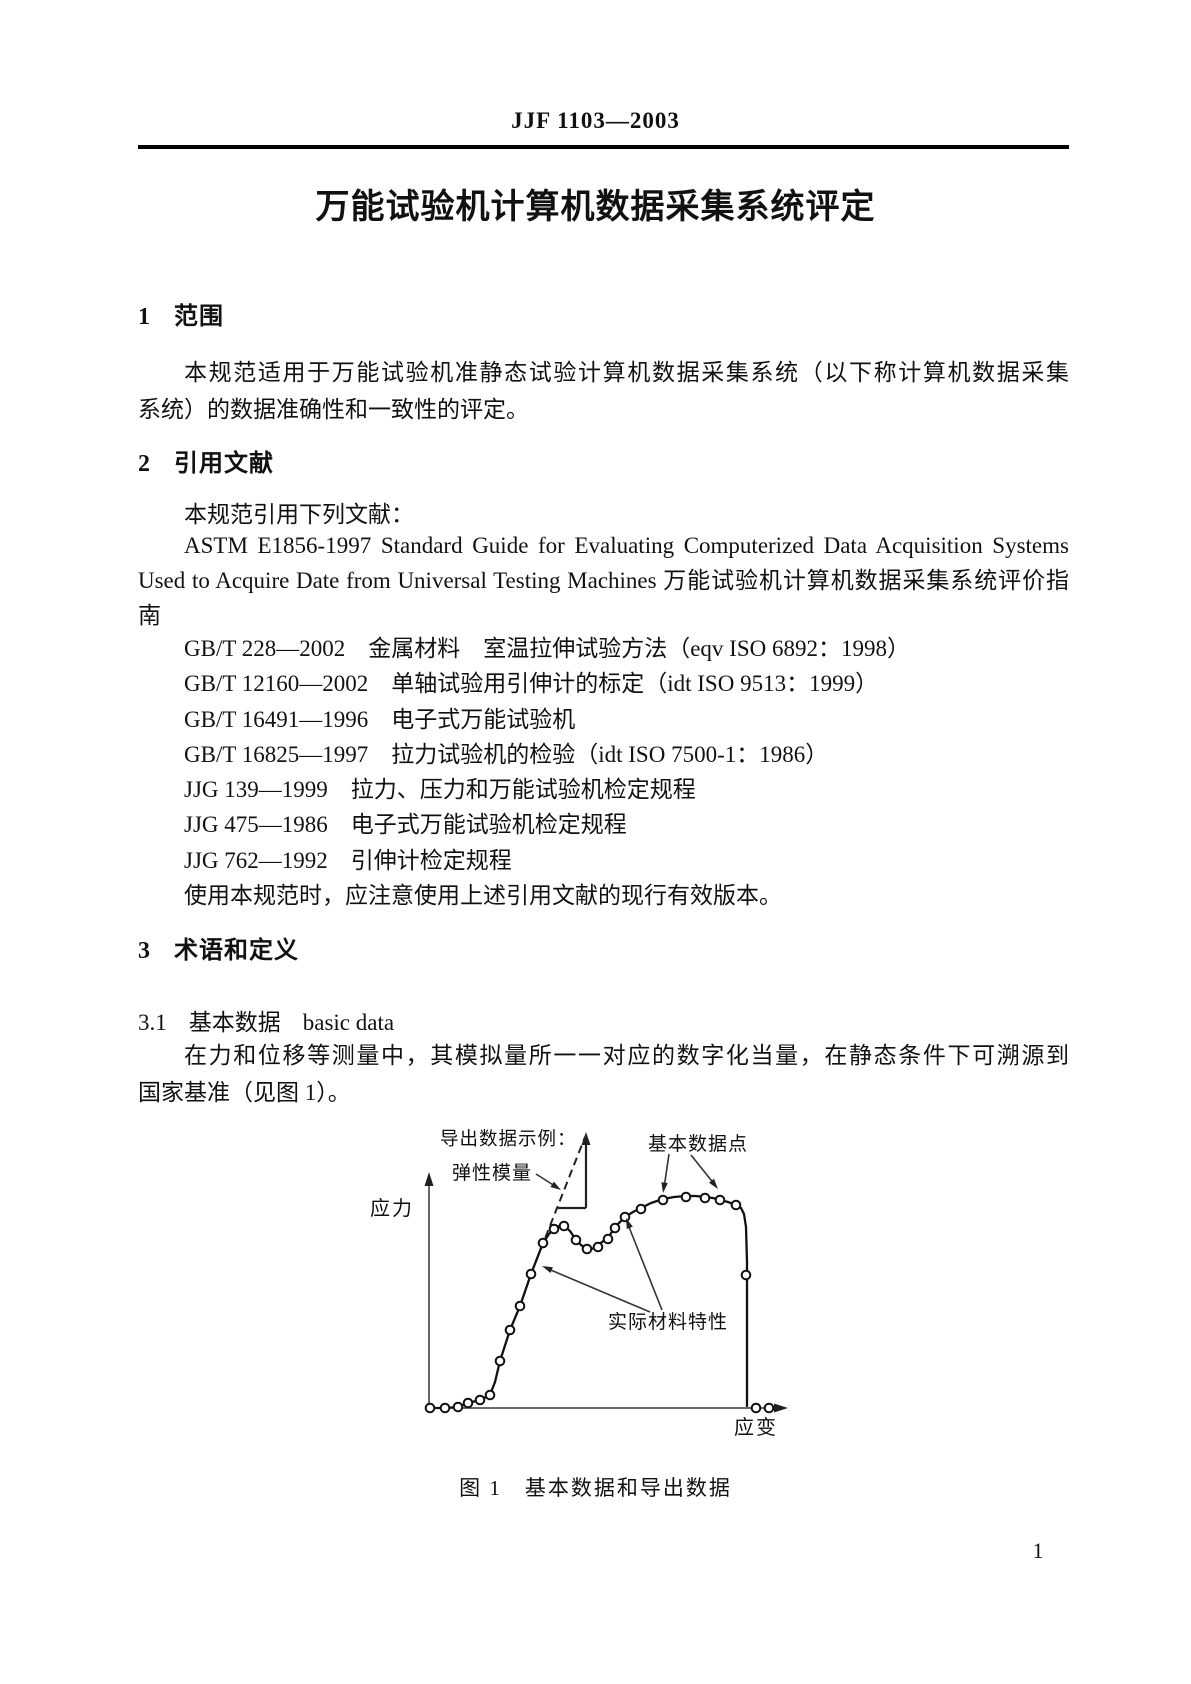 The height and width of the screenshot is (1684, 1191). I want to click on derived-data-example-label: 导出数据示例：, so click(508, 1139).